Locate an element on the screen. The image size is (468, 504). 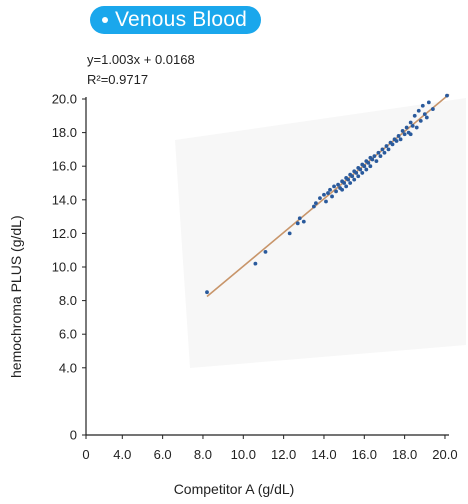
x-axis-label: Competitor A (g/dL) is located at coordinates (234, 489).